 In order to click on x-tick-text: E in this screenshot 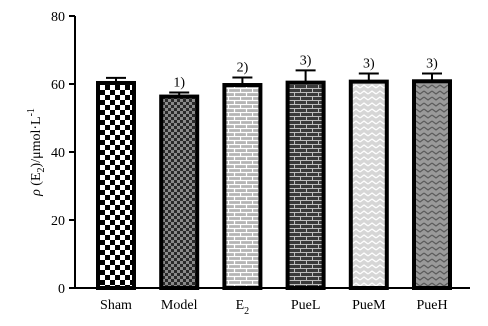, I will do `click(240, 305)`.